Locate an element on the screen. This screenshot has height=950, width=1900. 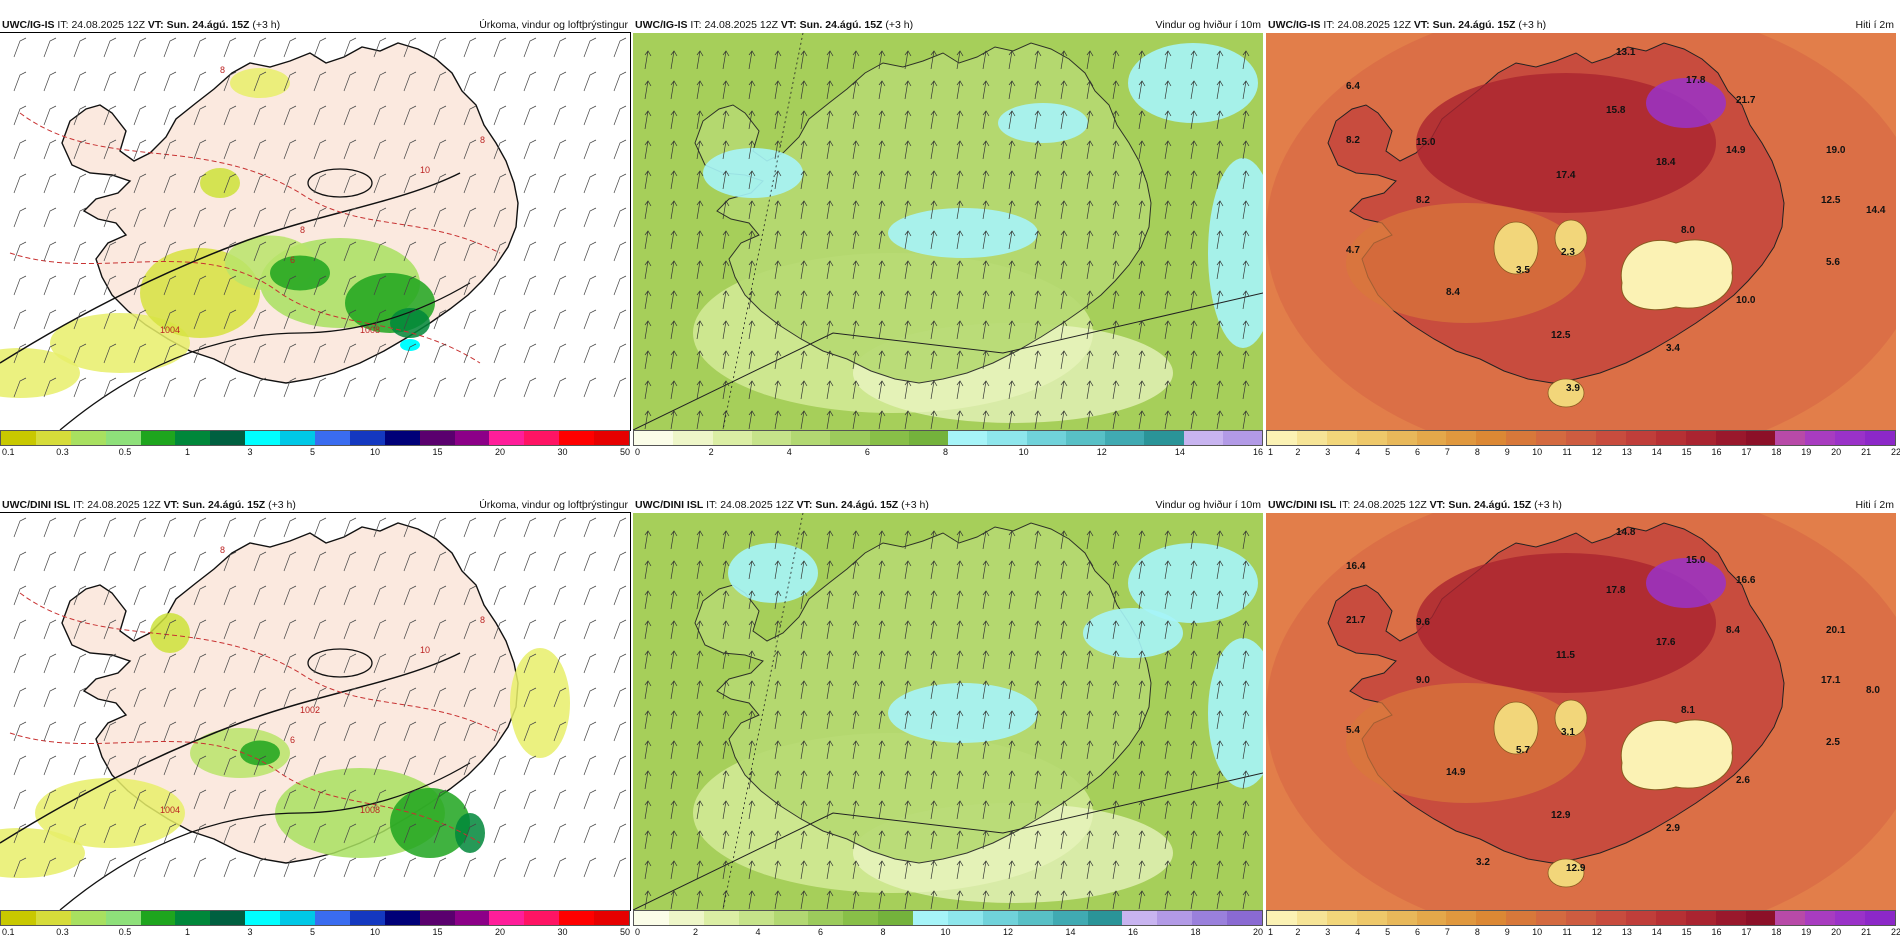
temperature-label: 12.5 is located at coordinates (1561, 335).